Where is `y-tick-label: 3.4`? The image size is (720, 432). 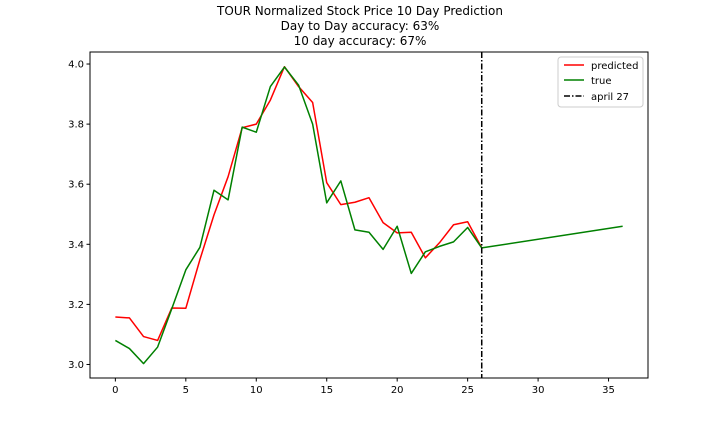 y-tick-label: 3.4 is located at coordinates (76, 245).